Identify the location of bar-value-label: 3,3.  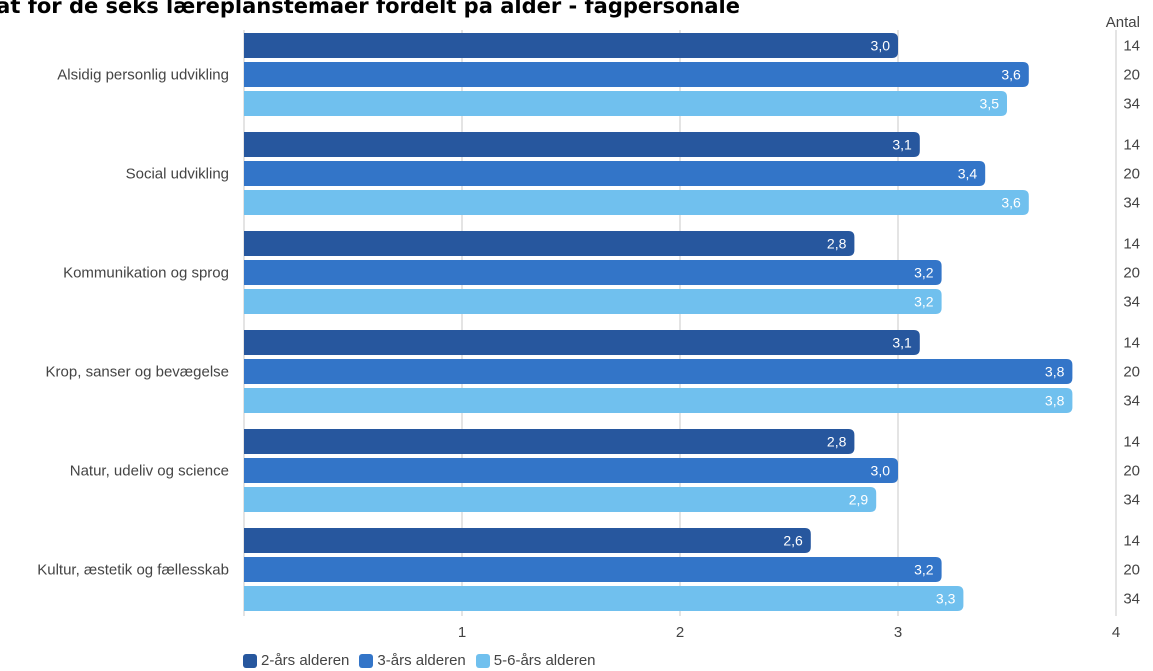
(946, 599).